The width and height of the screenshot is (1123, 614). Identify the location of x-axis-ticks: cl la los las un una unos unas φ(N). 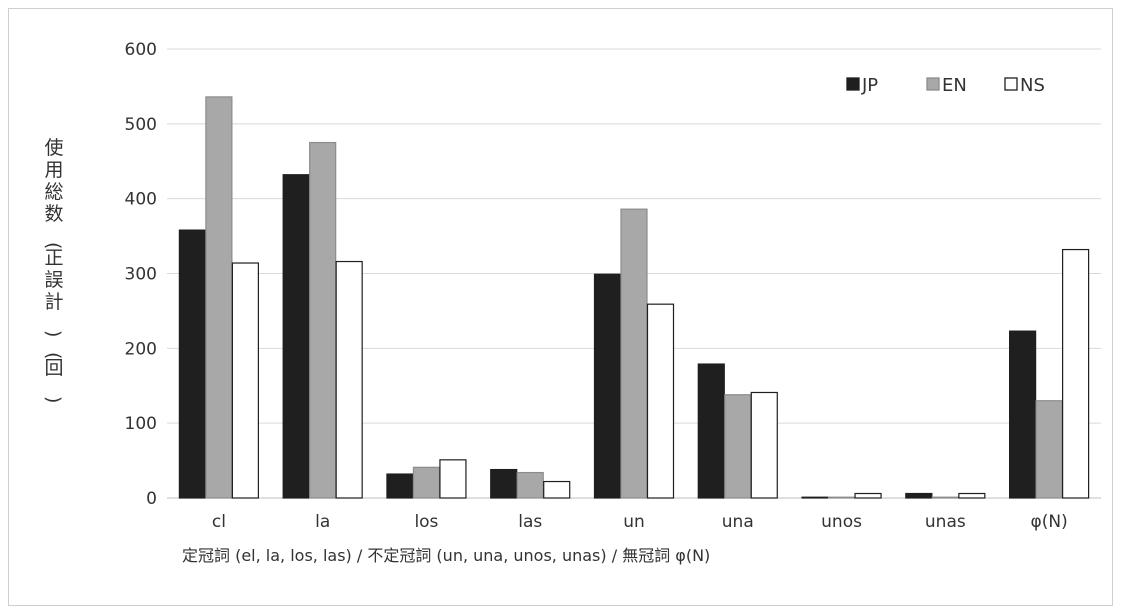
(640, 522).